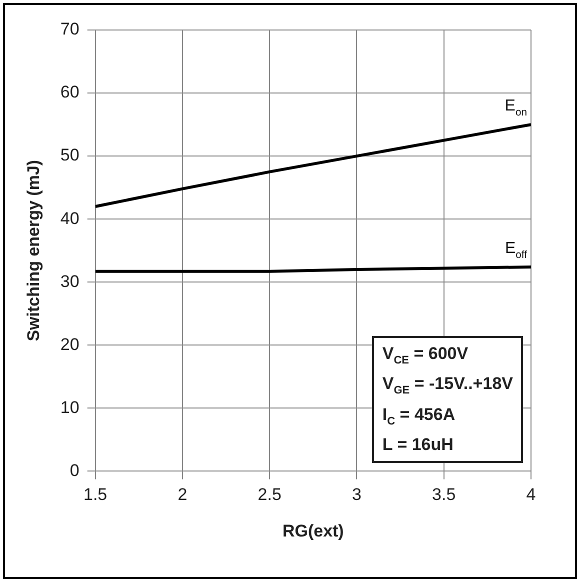 This screenshot has height=581, width=579. I want to click on annotation: L = 16uH, so click(418, 445).